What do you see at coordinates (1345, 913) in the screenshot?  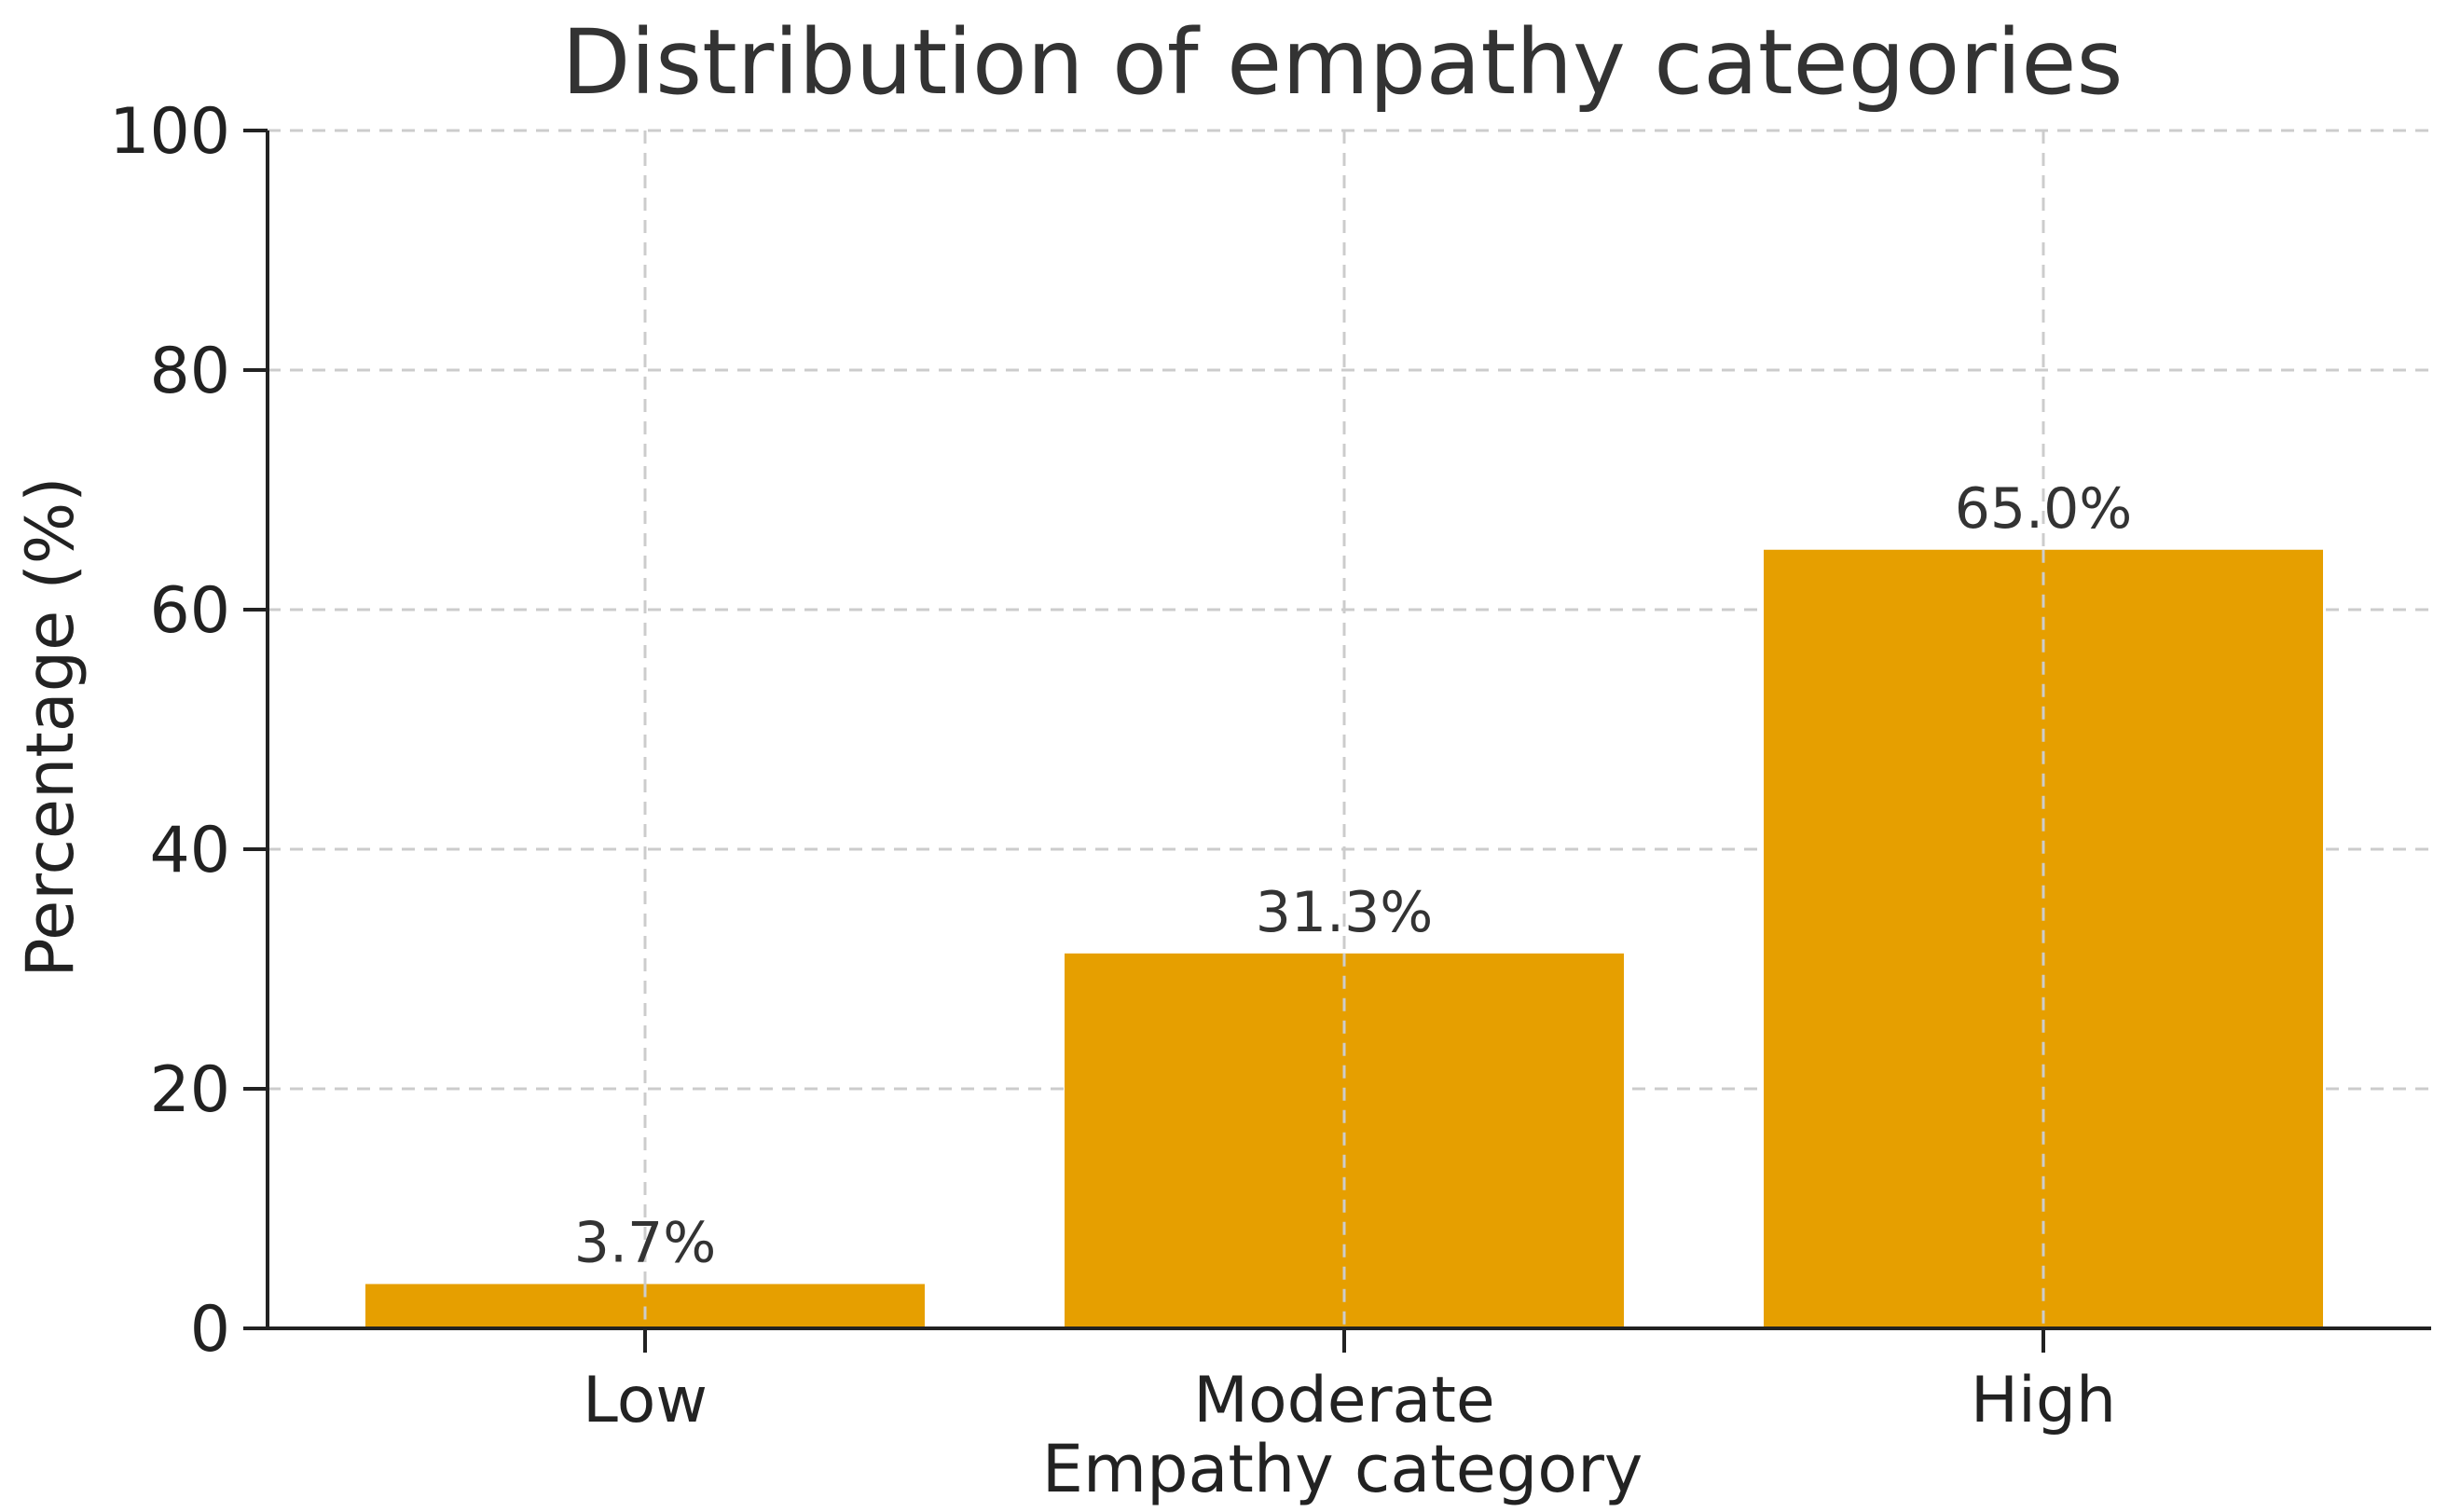 I see `data-label: 31.3%` at bounding box center [1345, 913].